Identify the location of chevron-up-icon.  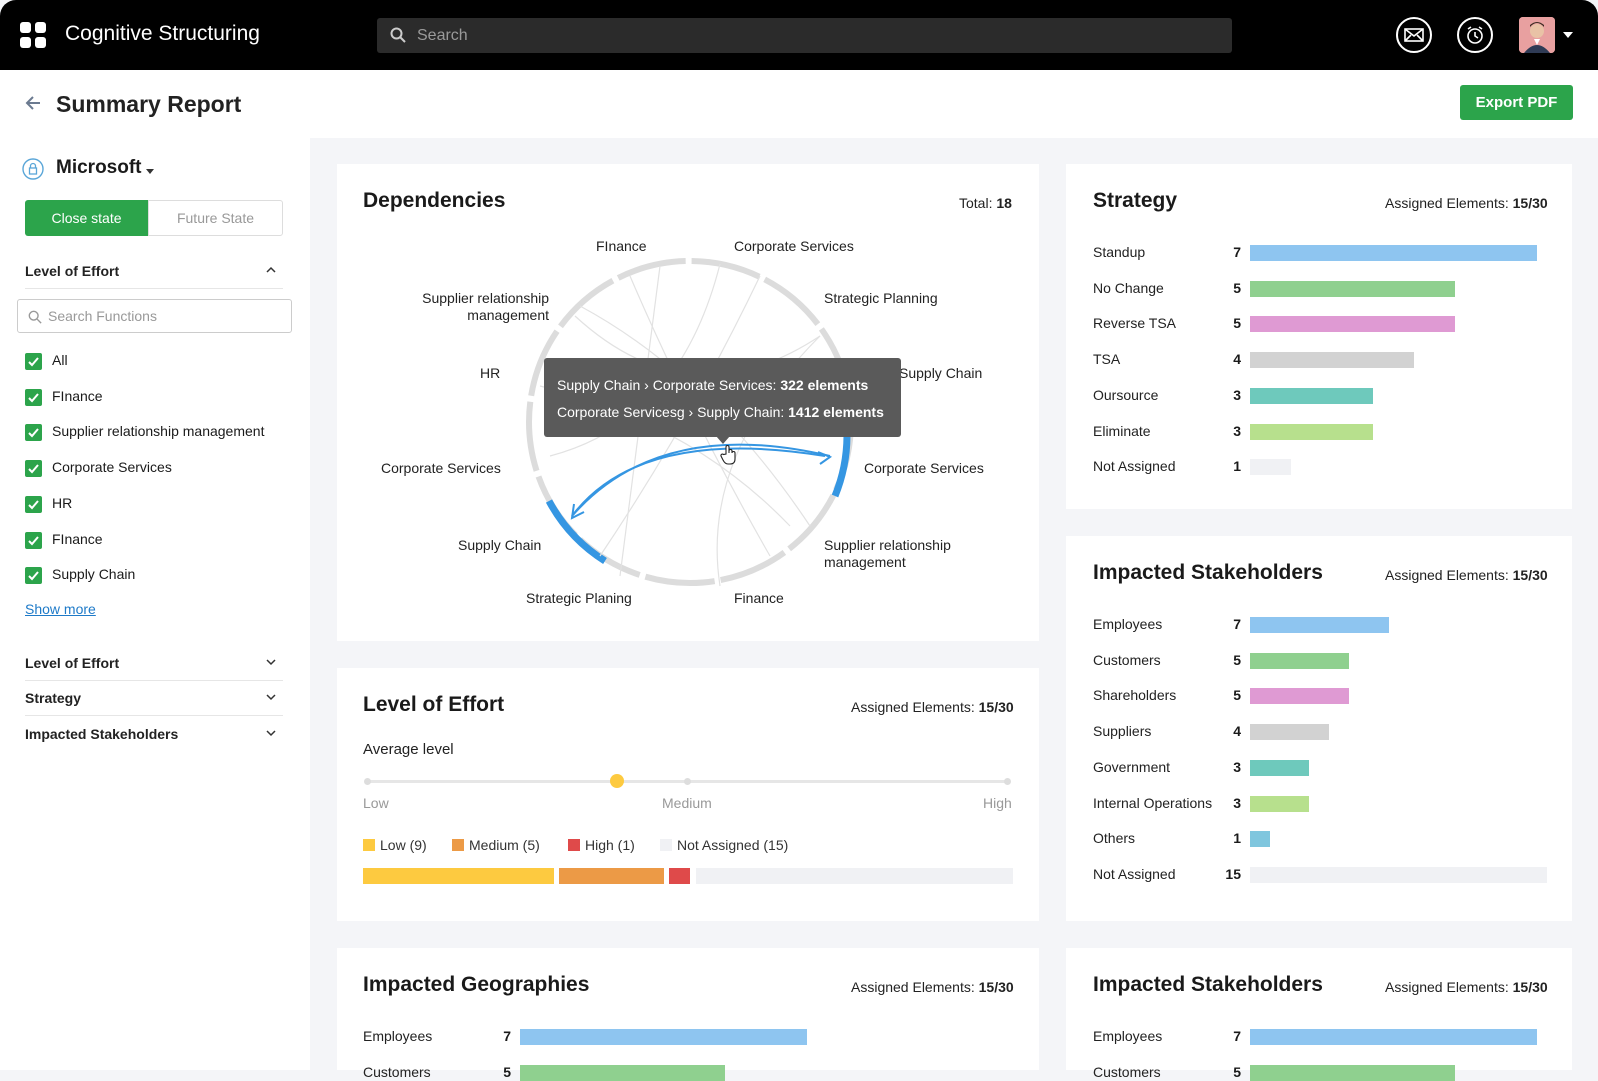
(271, 270).